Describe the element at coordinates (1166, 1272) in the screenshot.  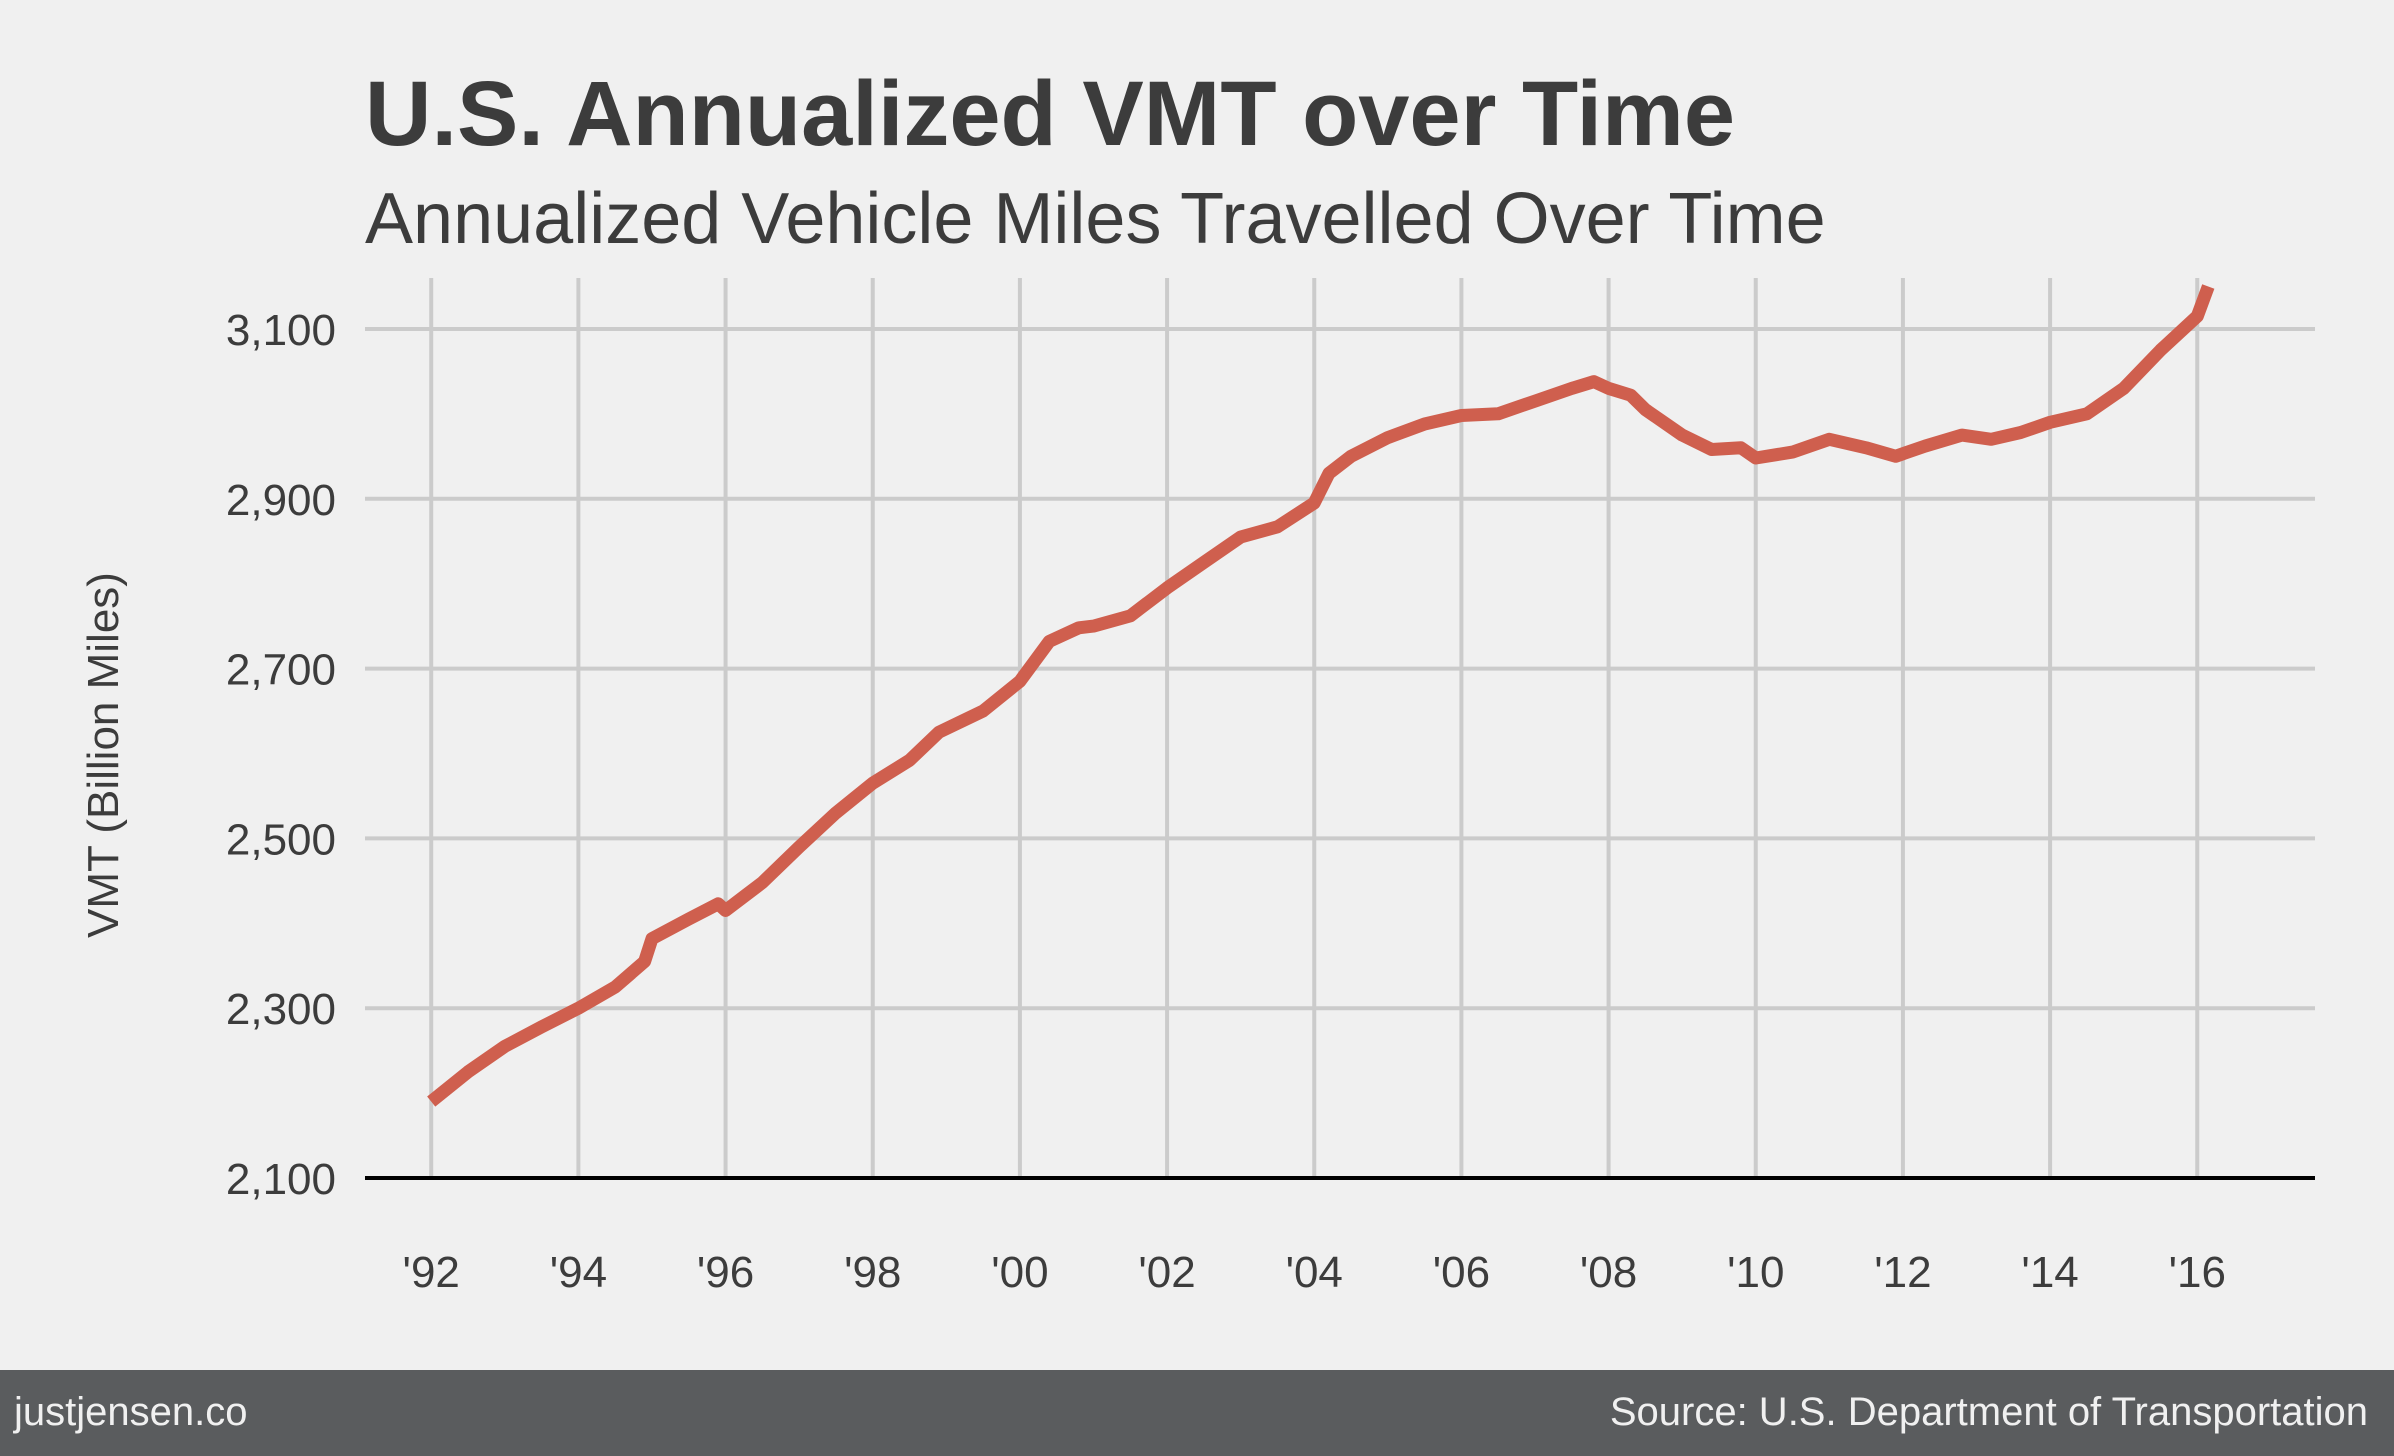
I see `x-tick-label: '02` at that location.